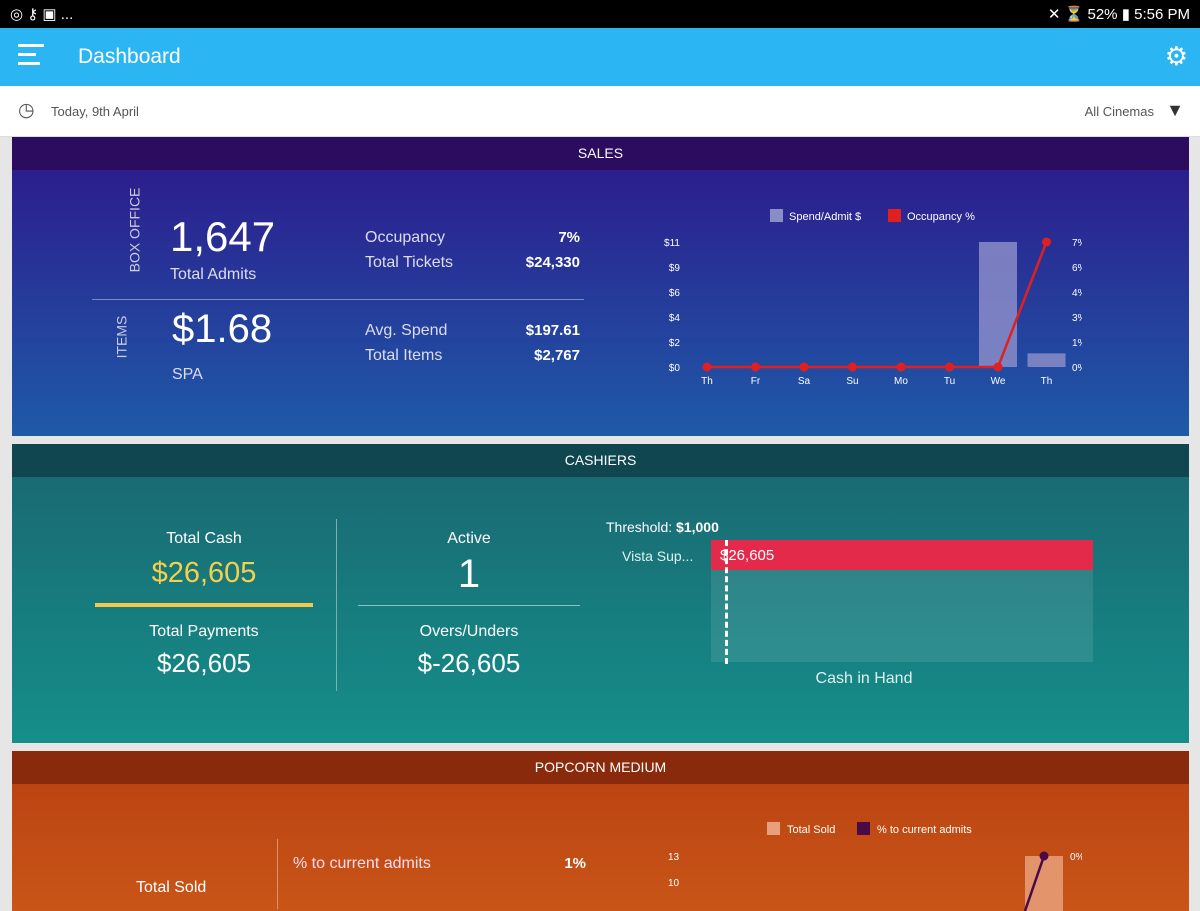  I want to click on spa-value: $1.68, so click(222, 329).